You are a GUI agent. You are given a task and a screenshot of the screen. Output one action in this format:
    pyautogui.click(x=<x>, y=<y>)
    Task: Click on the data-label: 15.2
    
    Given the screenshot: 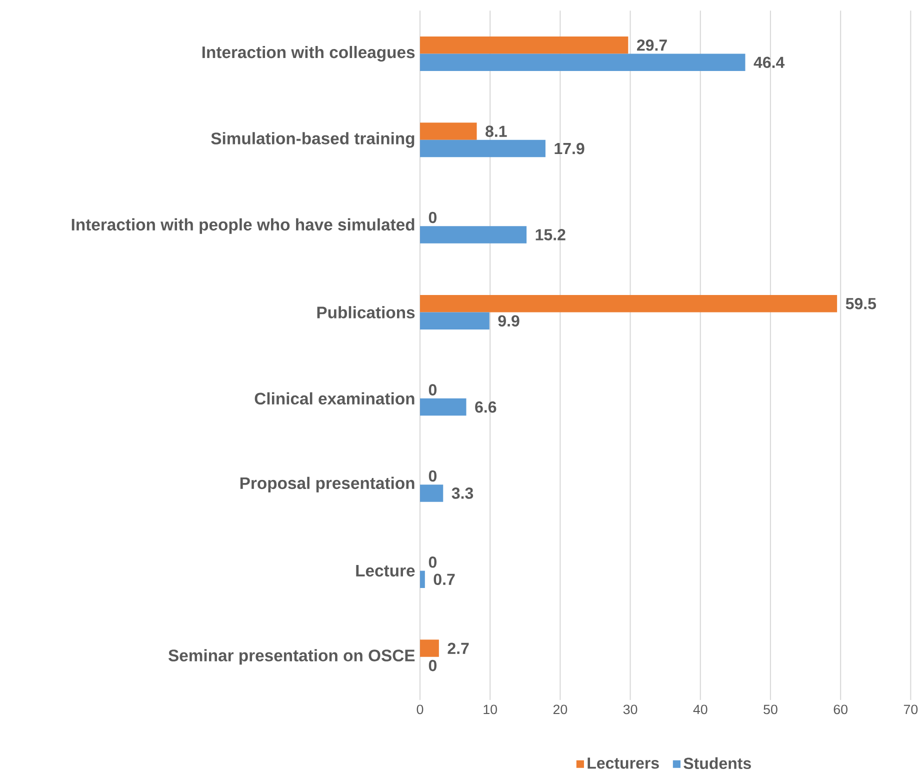 What is the action you would take?
    pyautogui.click(x=551, y=234)
    